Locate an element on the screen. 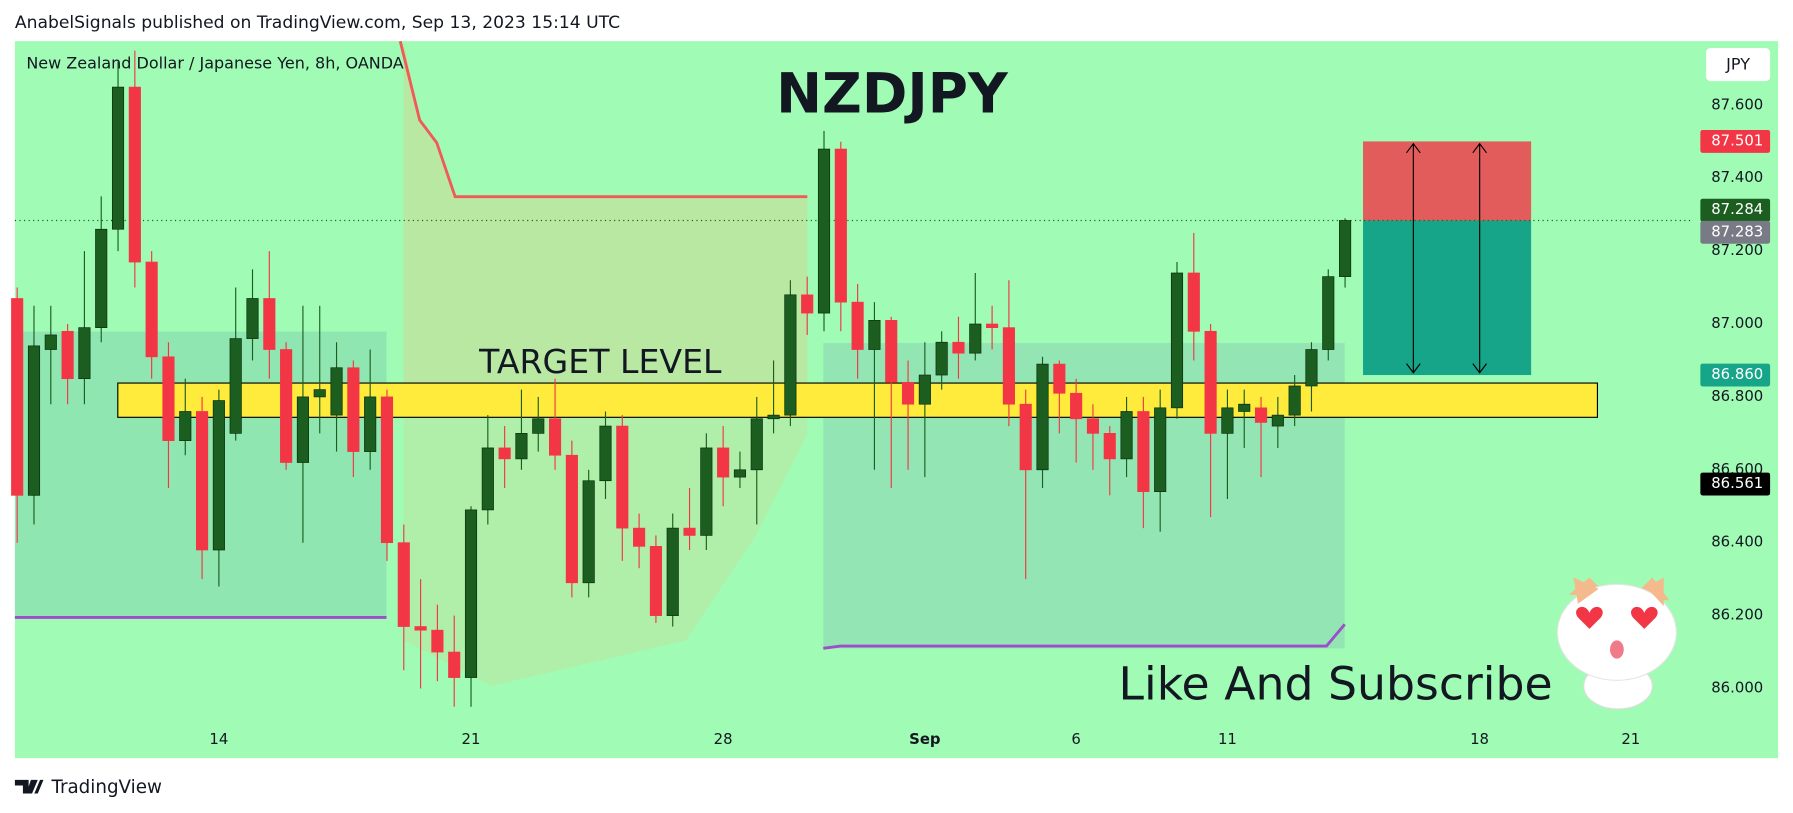 Image resolution: width=1793 pixels, height=813 pixels. x-tick-label: 14 is located at coordinates (218, 739).